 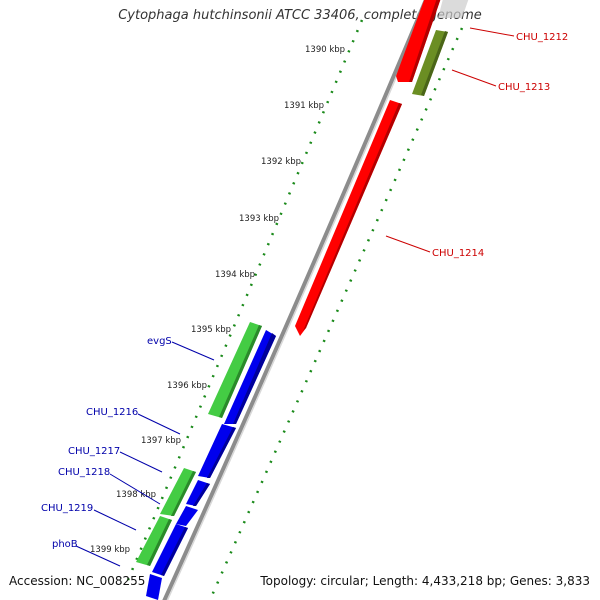 I want to click on tick-label: 1393 kbp, so click(x=259, y=219).